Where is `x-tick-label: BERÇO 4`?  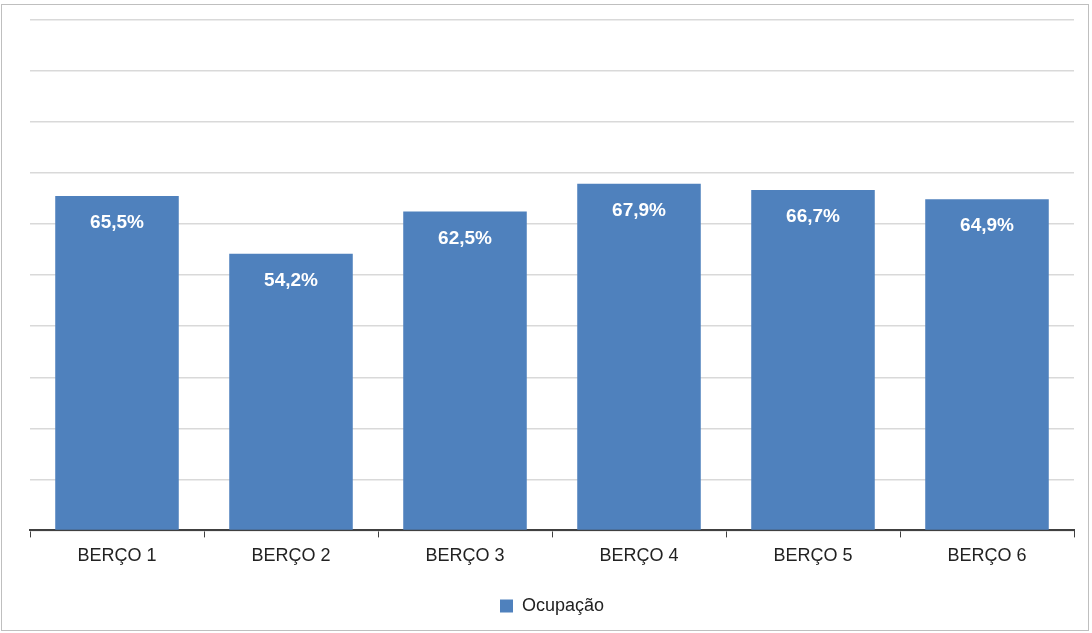
x-tick-label: BERÇO 4 is located at coordinates (639, 555).